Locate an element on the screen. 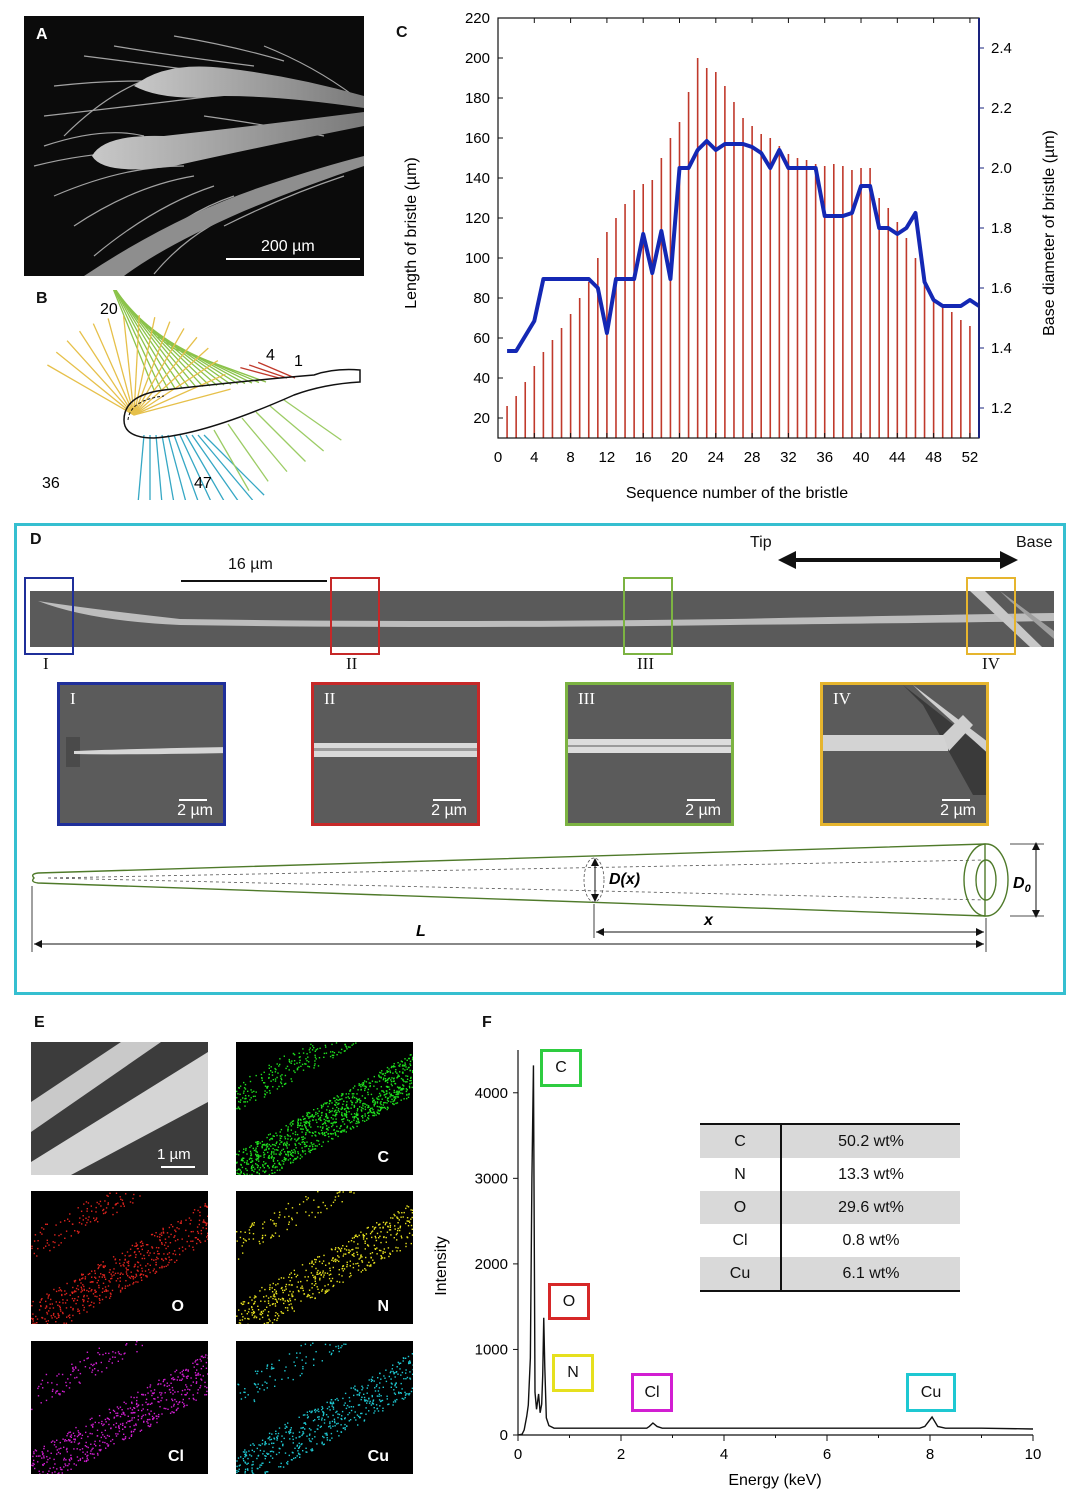 This screenshot has width=1080, height=1499. eds-map-n: N is located at coordinates (324, 1257).